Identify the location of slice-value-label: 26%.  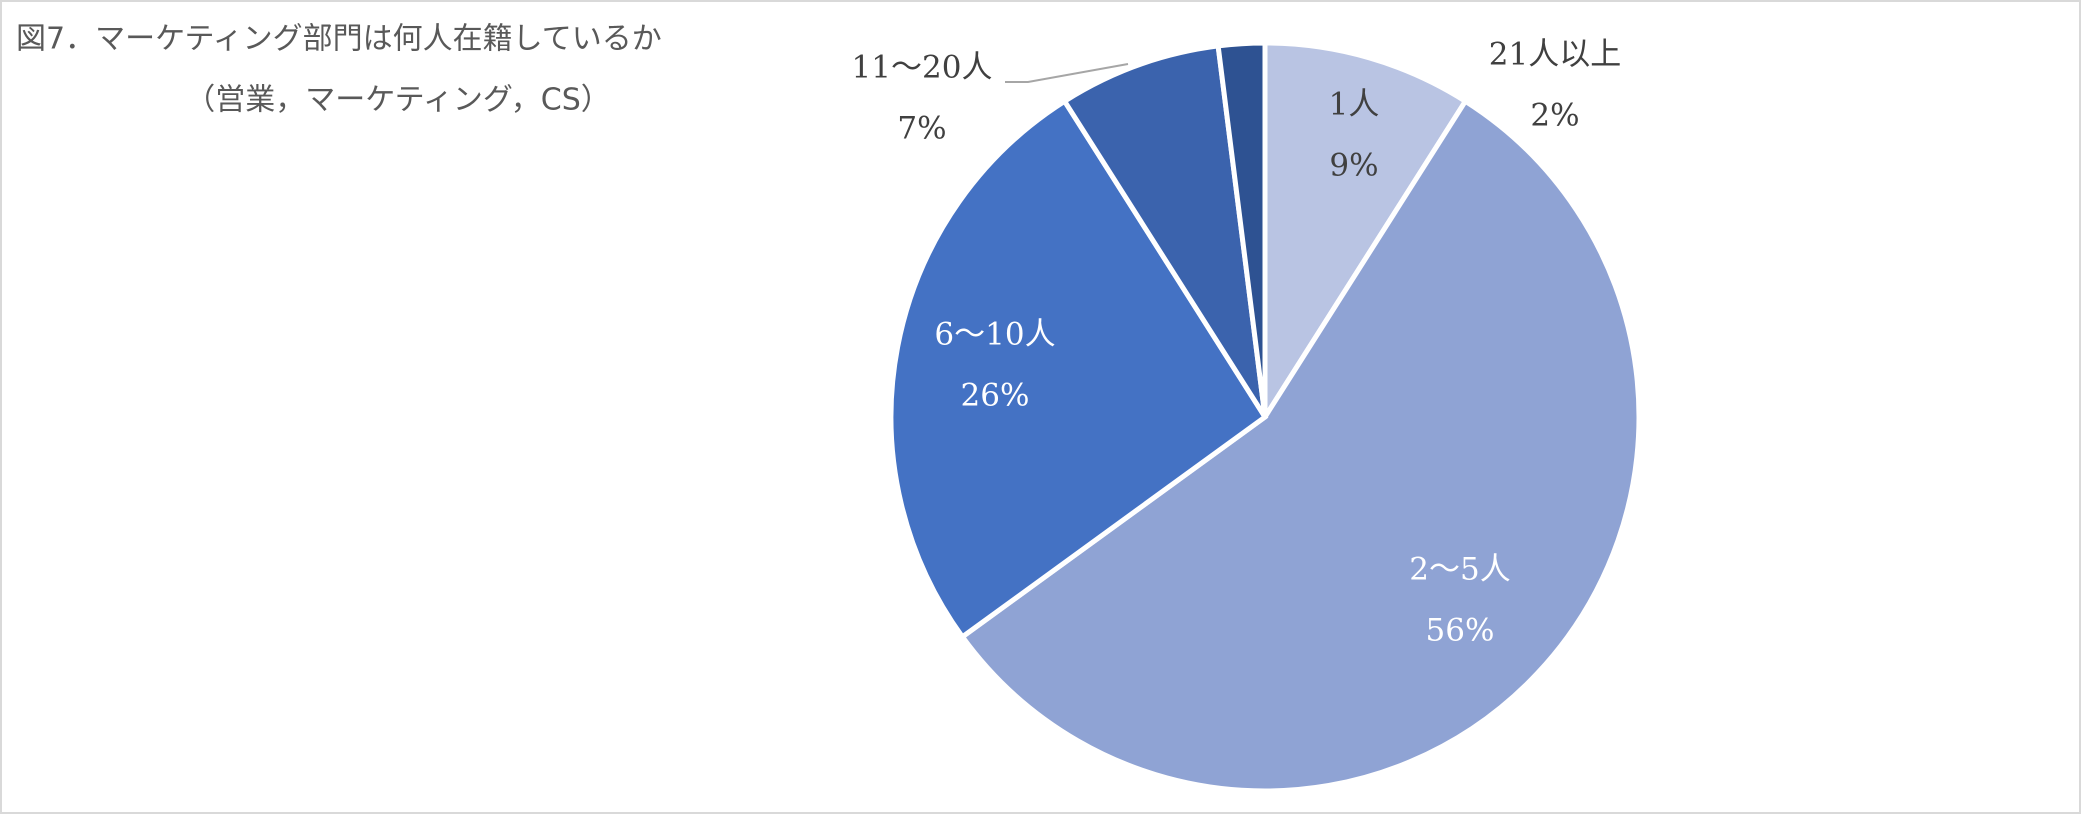
(995, 396).